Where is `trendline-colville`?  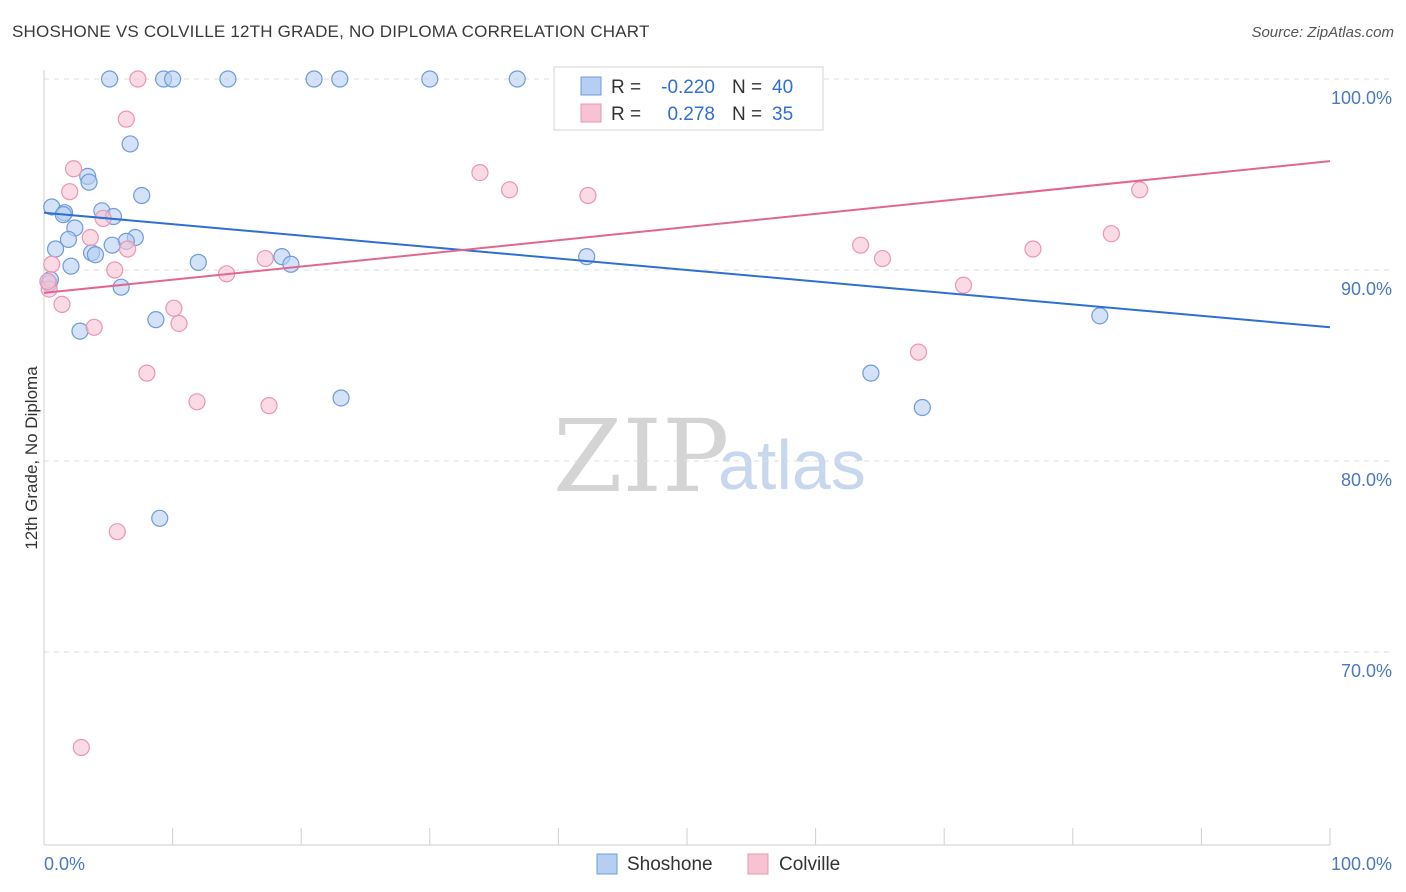
trendline-colville is located at coordinates (687, 227).